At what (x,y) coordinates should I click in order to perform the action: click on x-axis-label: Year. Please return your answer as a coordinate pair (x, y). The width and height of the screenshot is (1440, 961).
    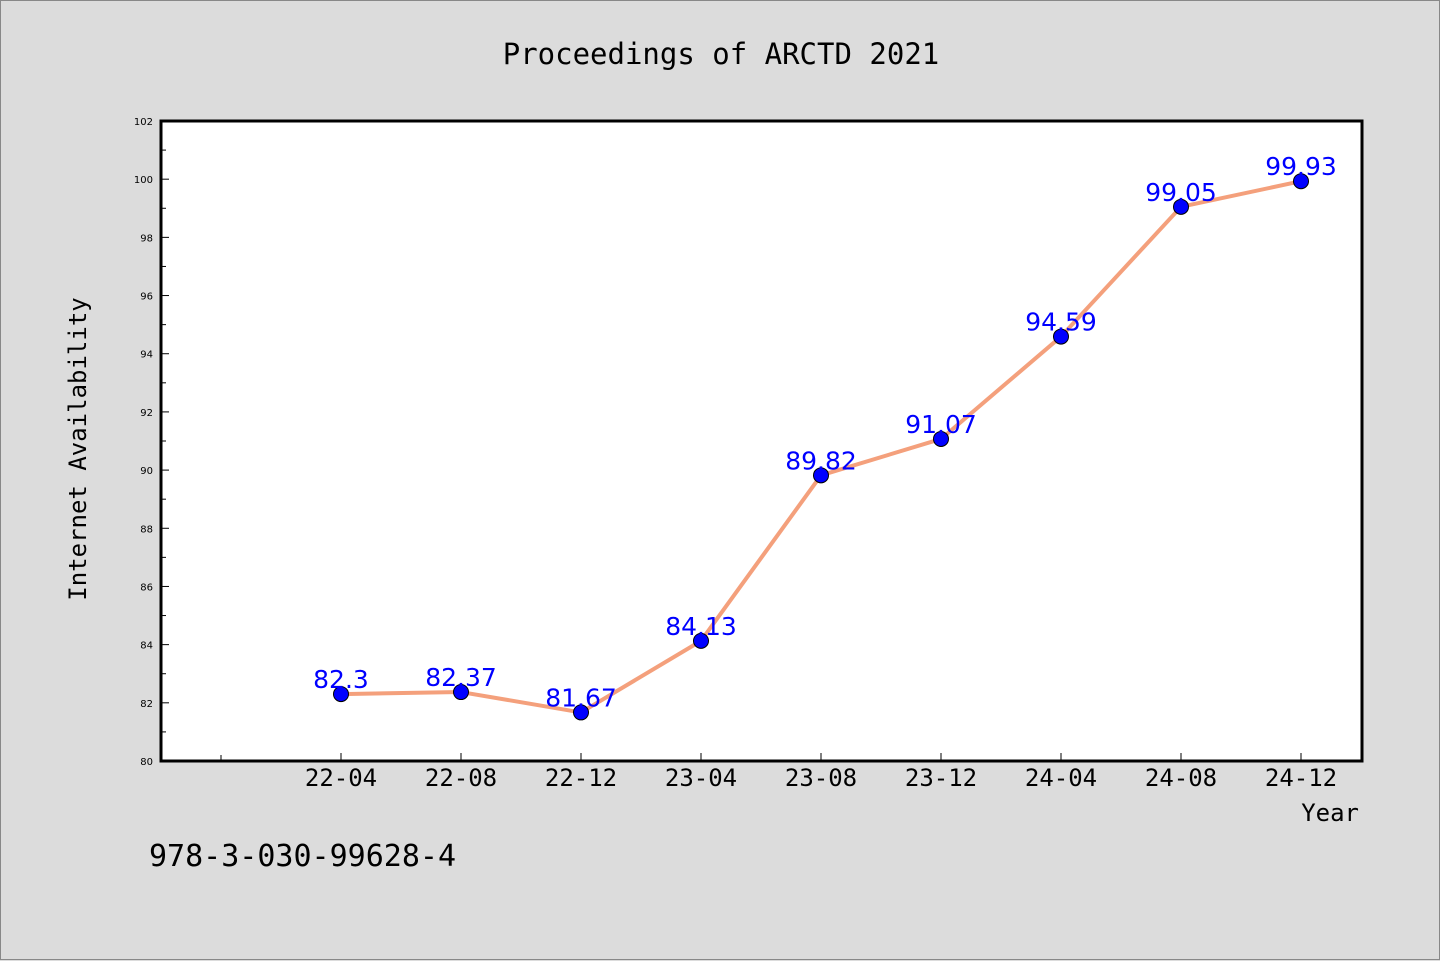
    Looking at the image, I should click on (1330, 813).